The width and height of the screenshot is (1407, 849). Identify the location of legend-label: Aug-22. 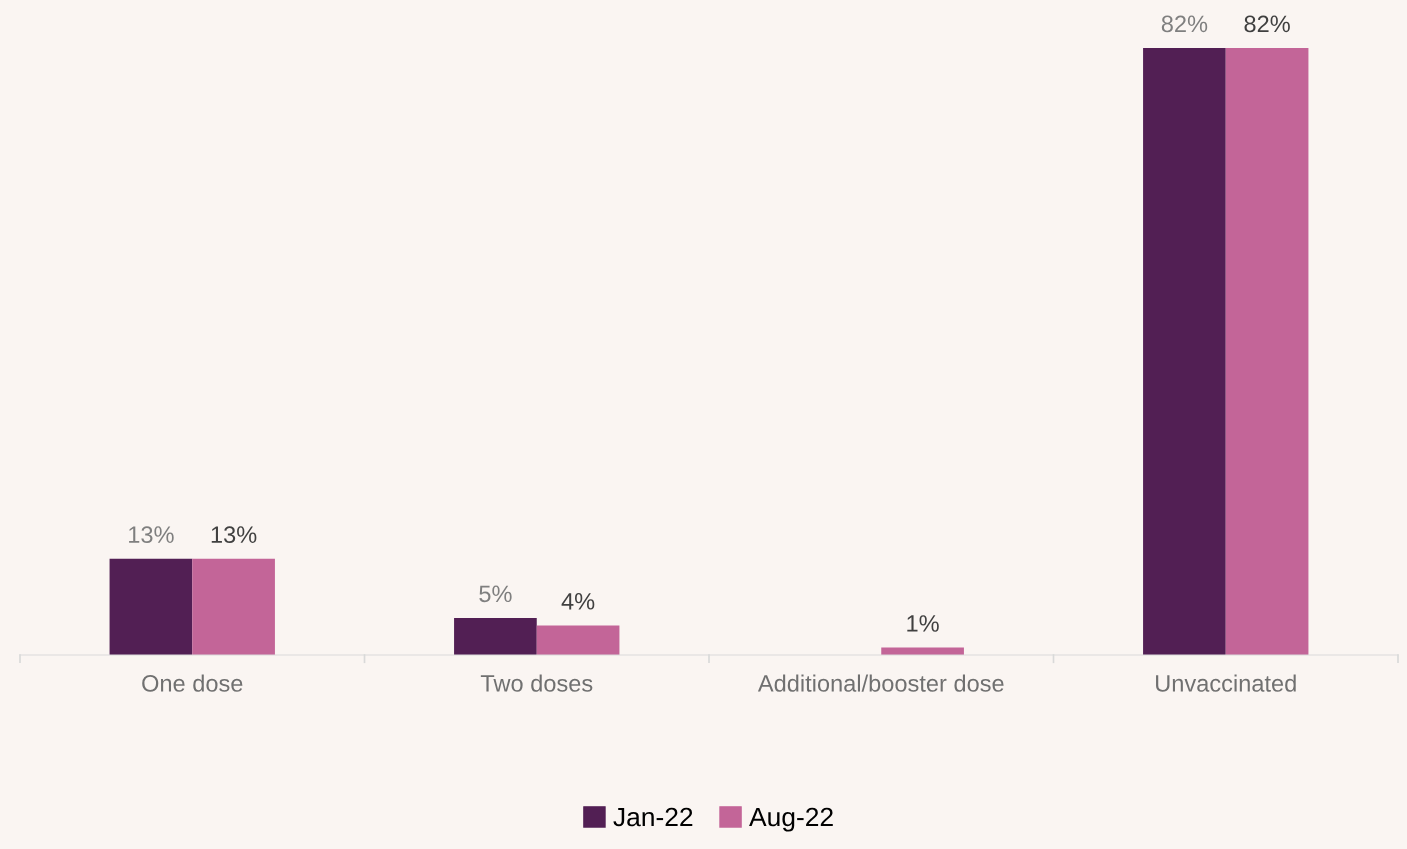
(791, 819).